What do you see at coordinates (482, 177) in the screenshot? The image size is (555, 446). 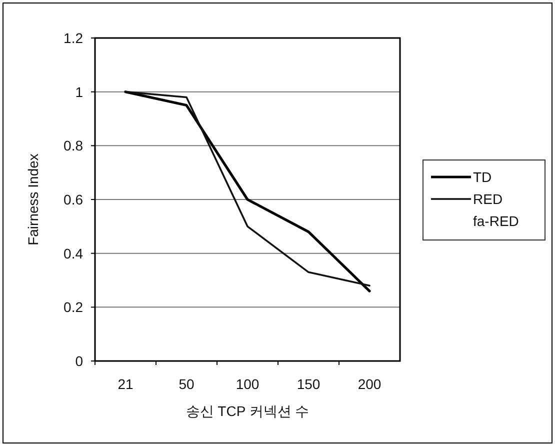 I see `legend-label: TD` at bounding box center [482, 177].